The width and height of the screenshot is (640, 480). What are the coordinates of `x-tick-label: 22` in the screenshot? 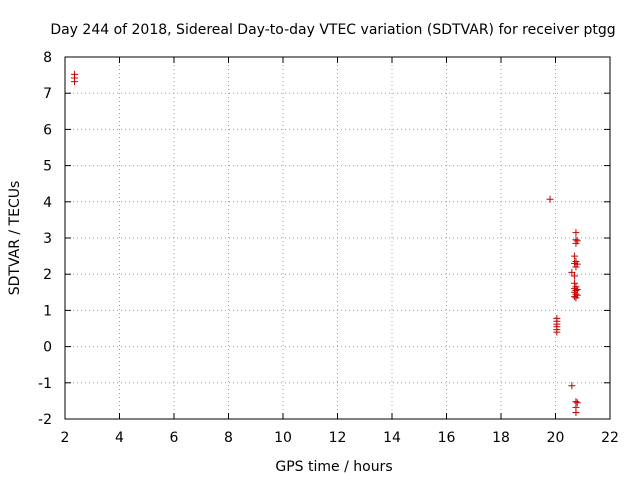 It's located at (610, 438).